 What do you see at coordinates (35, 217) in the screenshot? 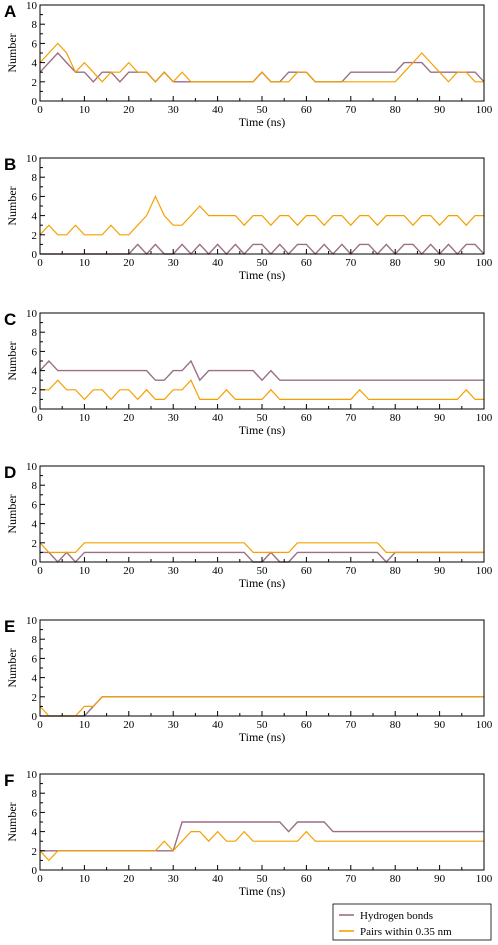
I see `y-tick-label-b: 4` at bounding box center [35, 217].